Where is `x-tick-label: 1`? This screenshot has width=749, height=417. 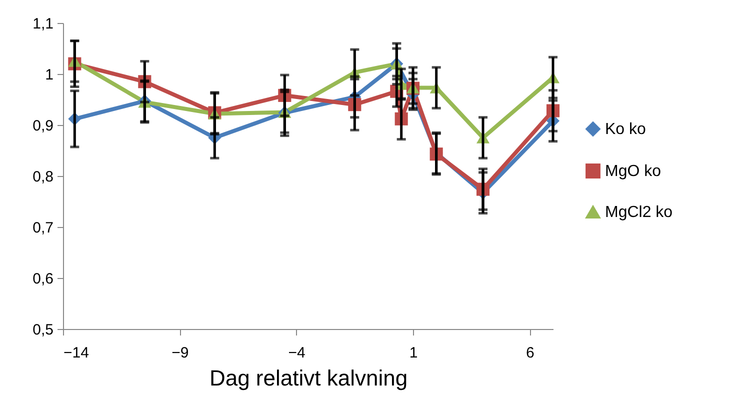 x-tick-label: 1 is located at coordinates (413, 353).